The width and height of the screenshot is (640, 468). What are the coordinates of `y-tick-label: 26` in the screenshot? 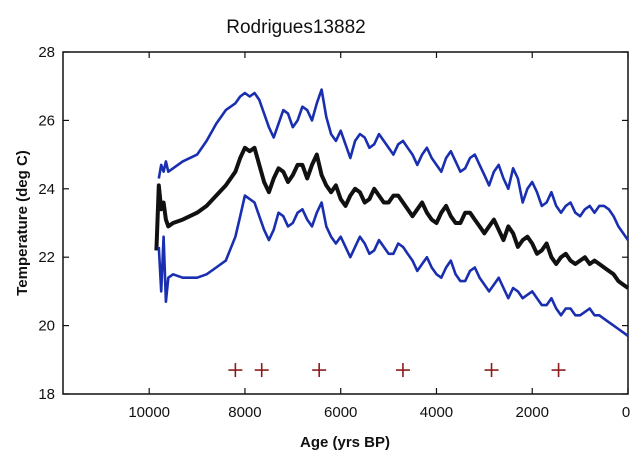 It's located at (46, 120).